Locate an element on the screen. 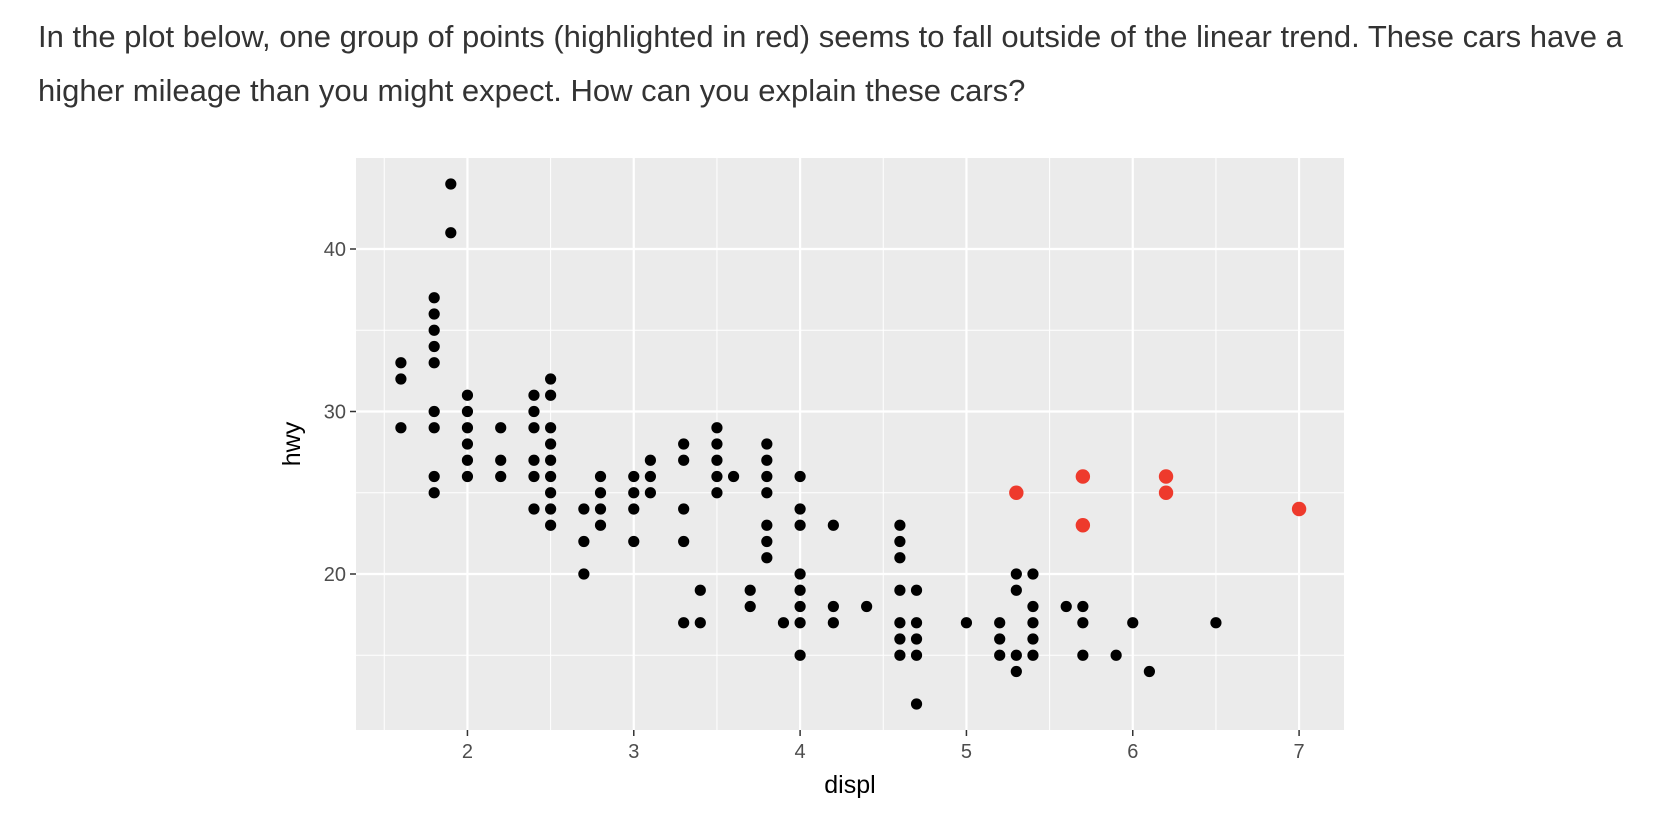  x-axis-title: displ is located at coordinates (849, 785).